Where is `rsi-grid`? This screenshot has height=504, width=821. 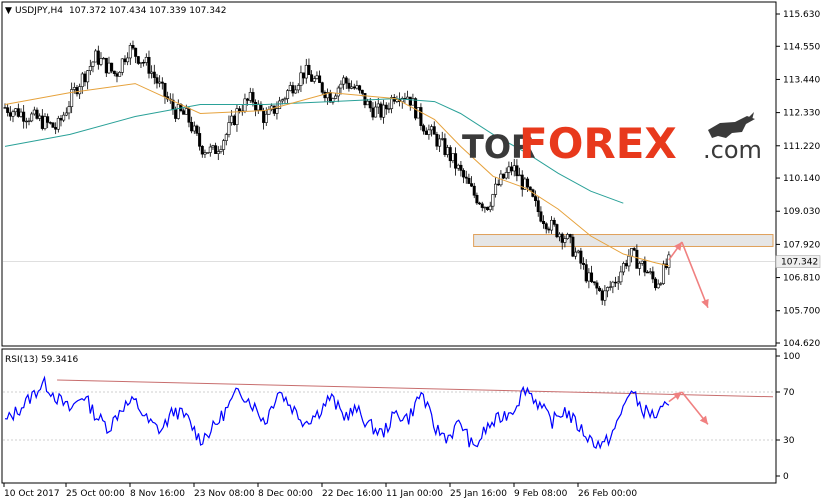 rsi-grid is located at coordinates (389, 416).